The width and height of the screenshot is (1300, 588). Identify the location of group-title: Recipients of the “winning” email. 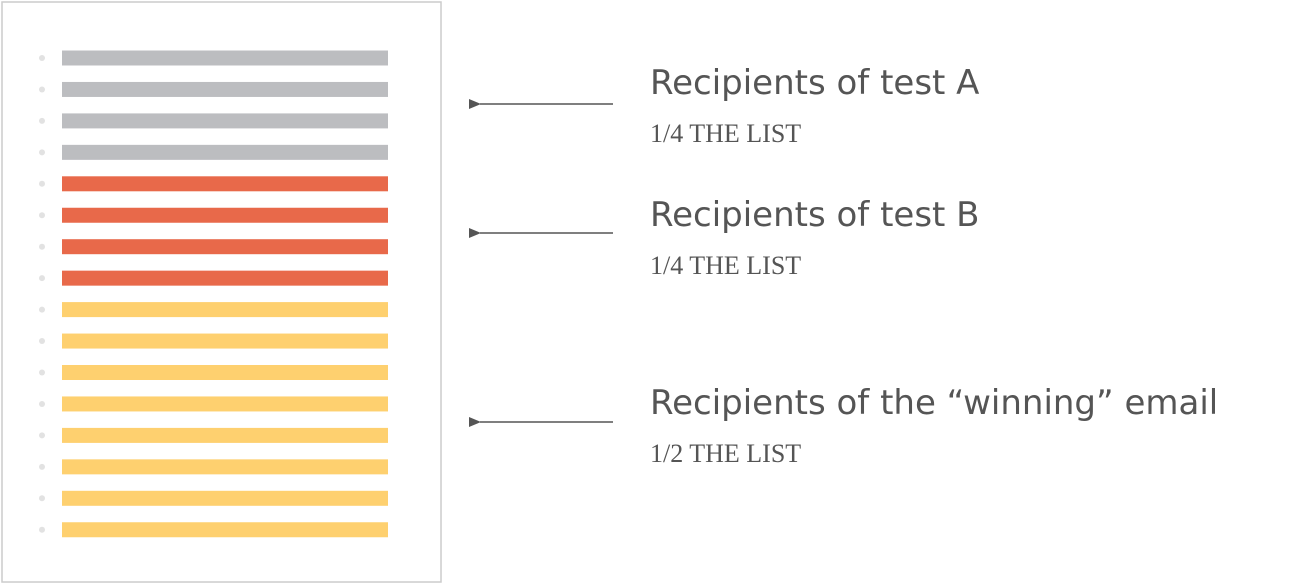
(934, 403).